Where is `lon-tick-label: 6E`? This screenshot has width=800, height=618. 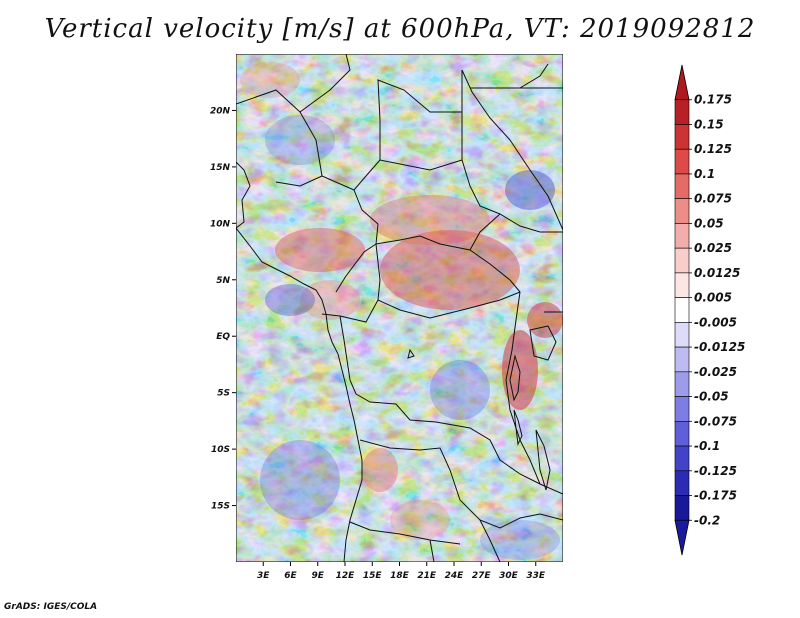
lon-tick-label: 6E is located at coordinates (290, 576).